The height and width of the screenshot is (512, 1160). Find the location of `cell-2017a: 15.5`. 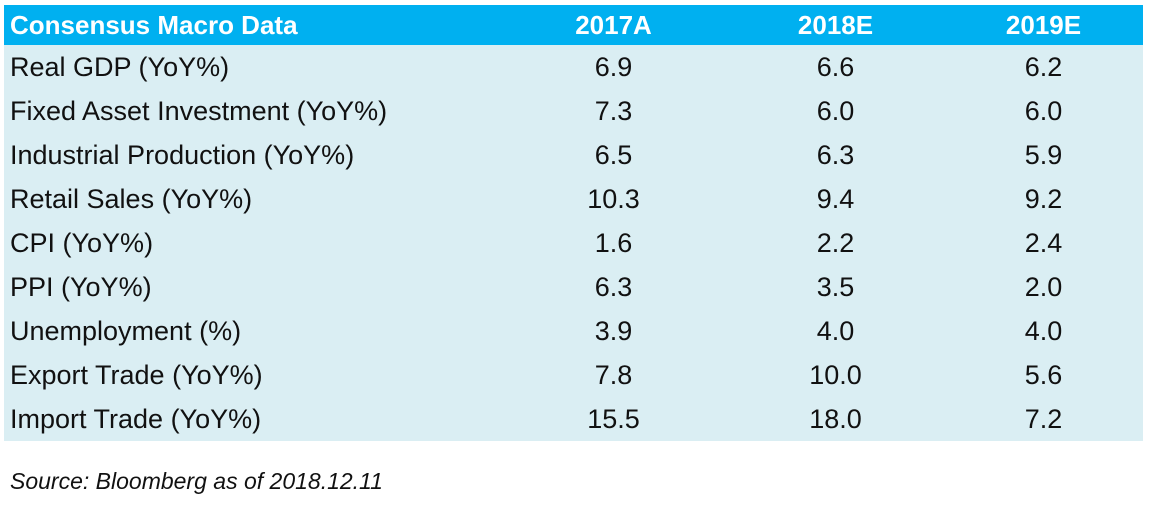

cell-2017a: 15.5 is located at coordinates (613, 419).